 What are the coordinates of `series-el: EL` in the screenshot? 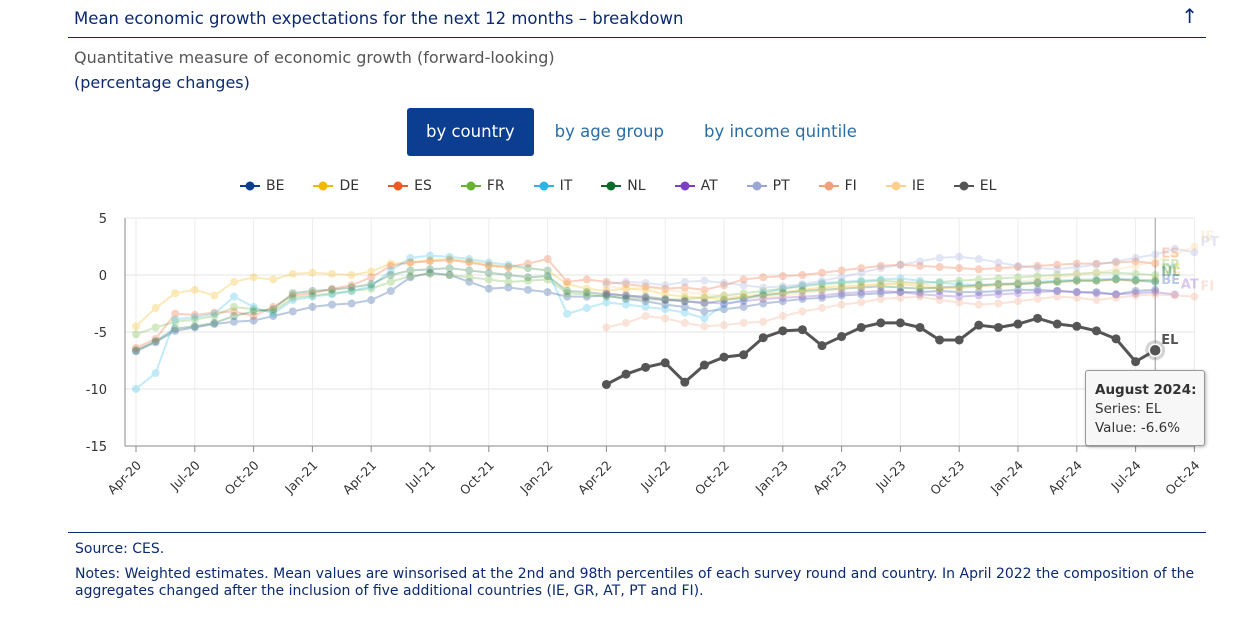 It's located at (889, 351).